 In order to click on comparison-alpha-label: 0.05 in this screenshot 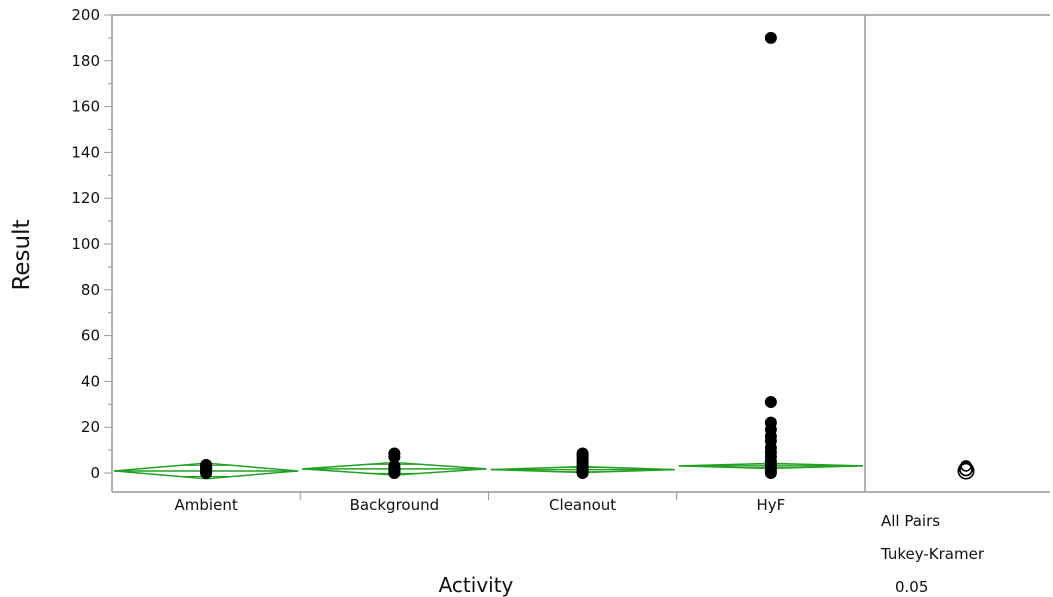, I will do `click(912, 587)`.